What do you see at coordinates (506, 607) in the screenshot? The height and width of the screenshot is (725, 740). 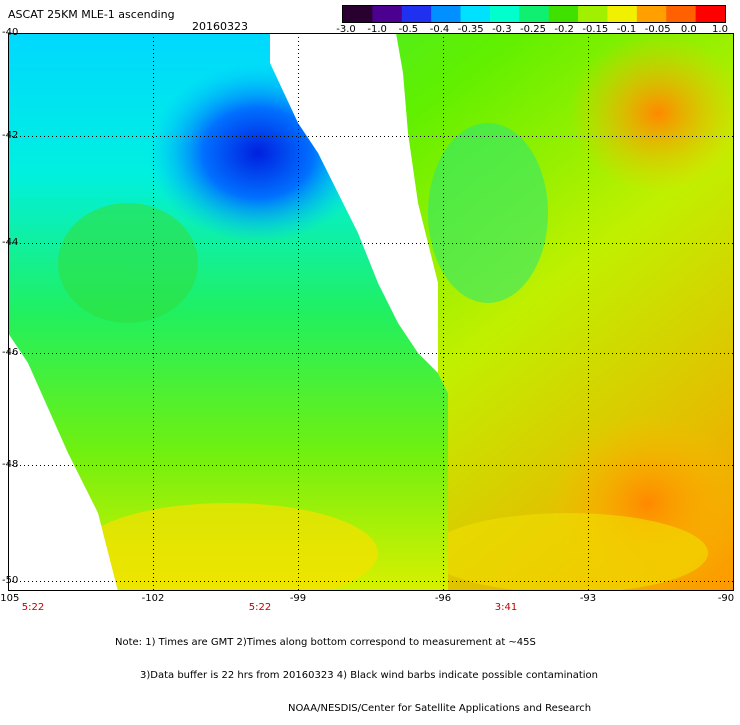 I see `time-label: 3:41` at bounding box center [506, 607].